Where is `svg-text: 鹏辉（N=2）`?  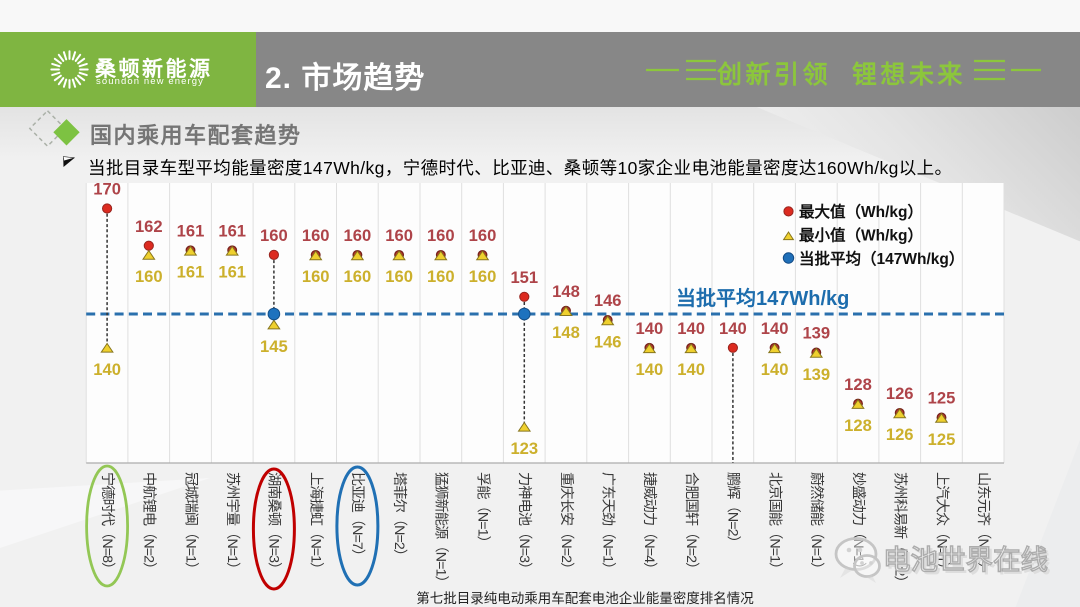
svg-text: 鹏辉（N=2） is located at coordinates (733, 510).